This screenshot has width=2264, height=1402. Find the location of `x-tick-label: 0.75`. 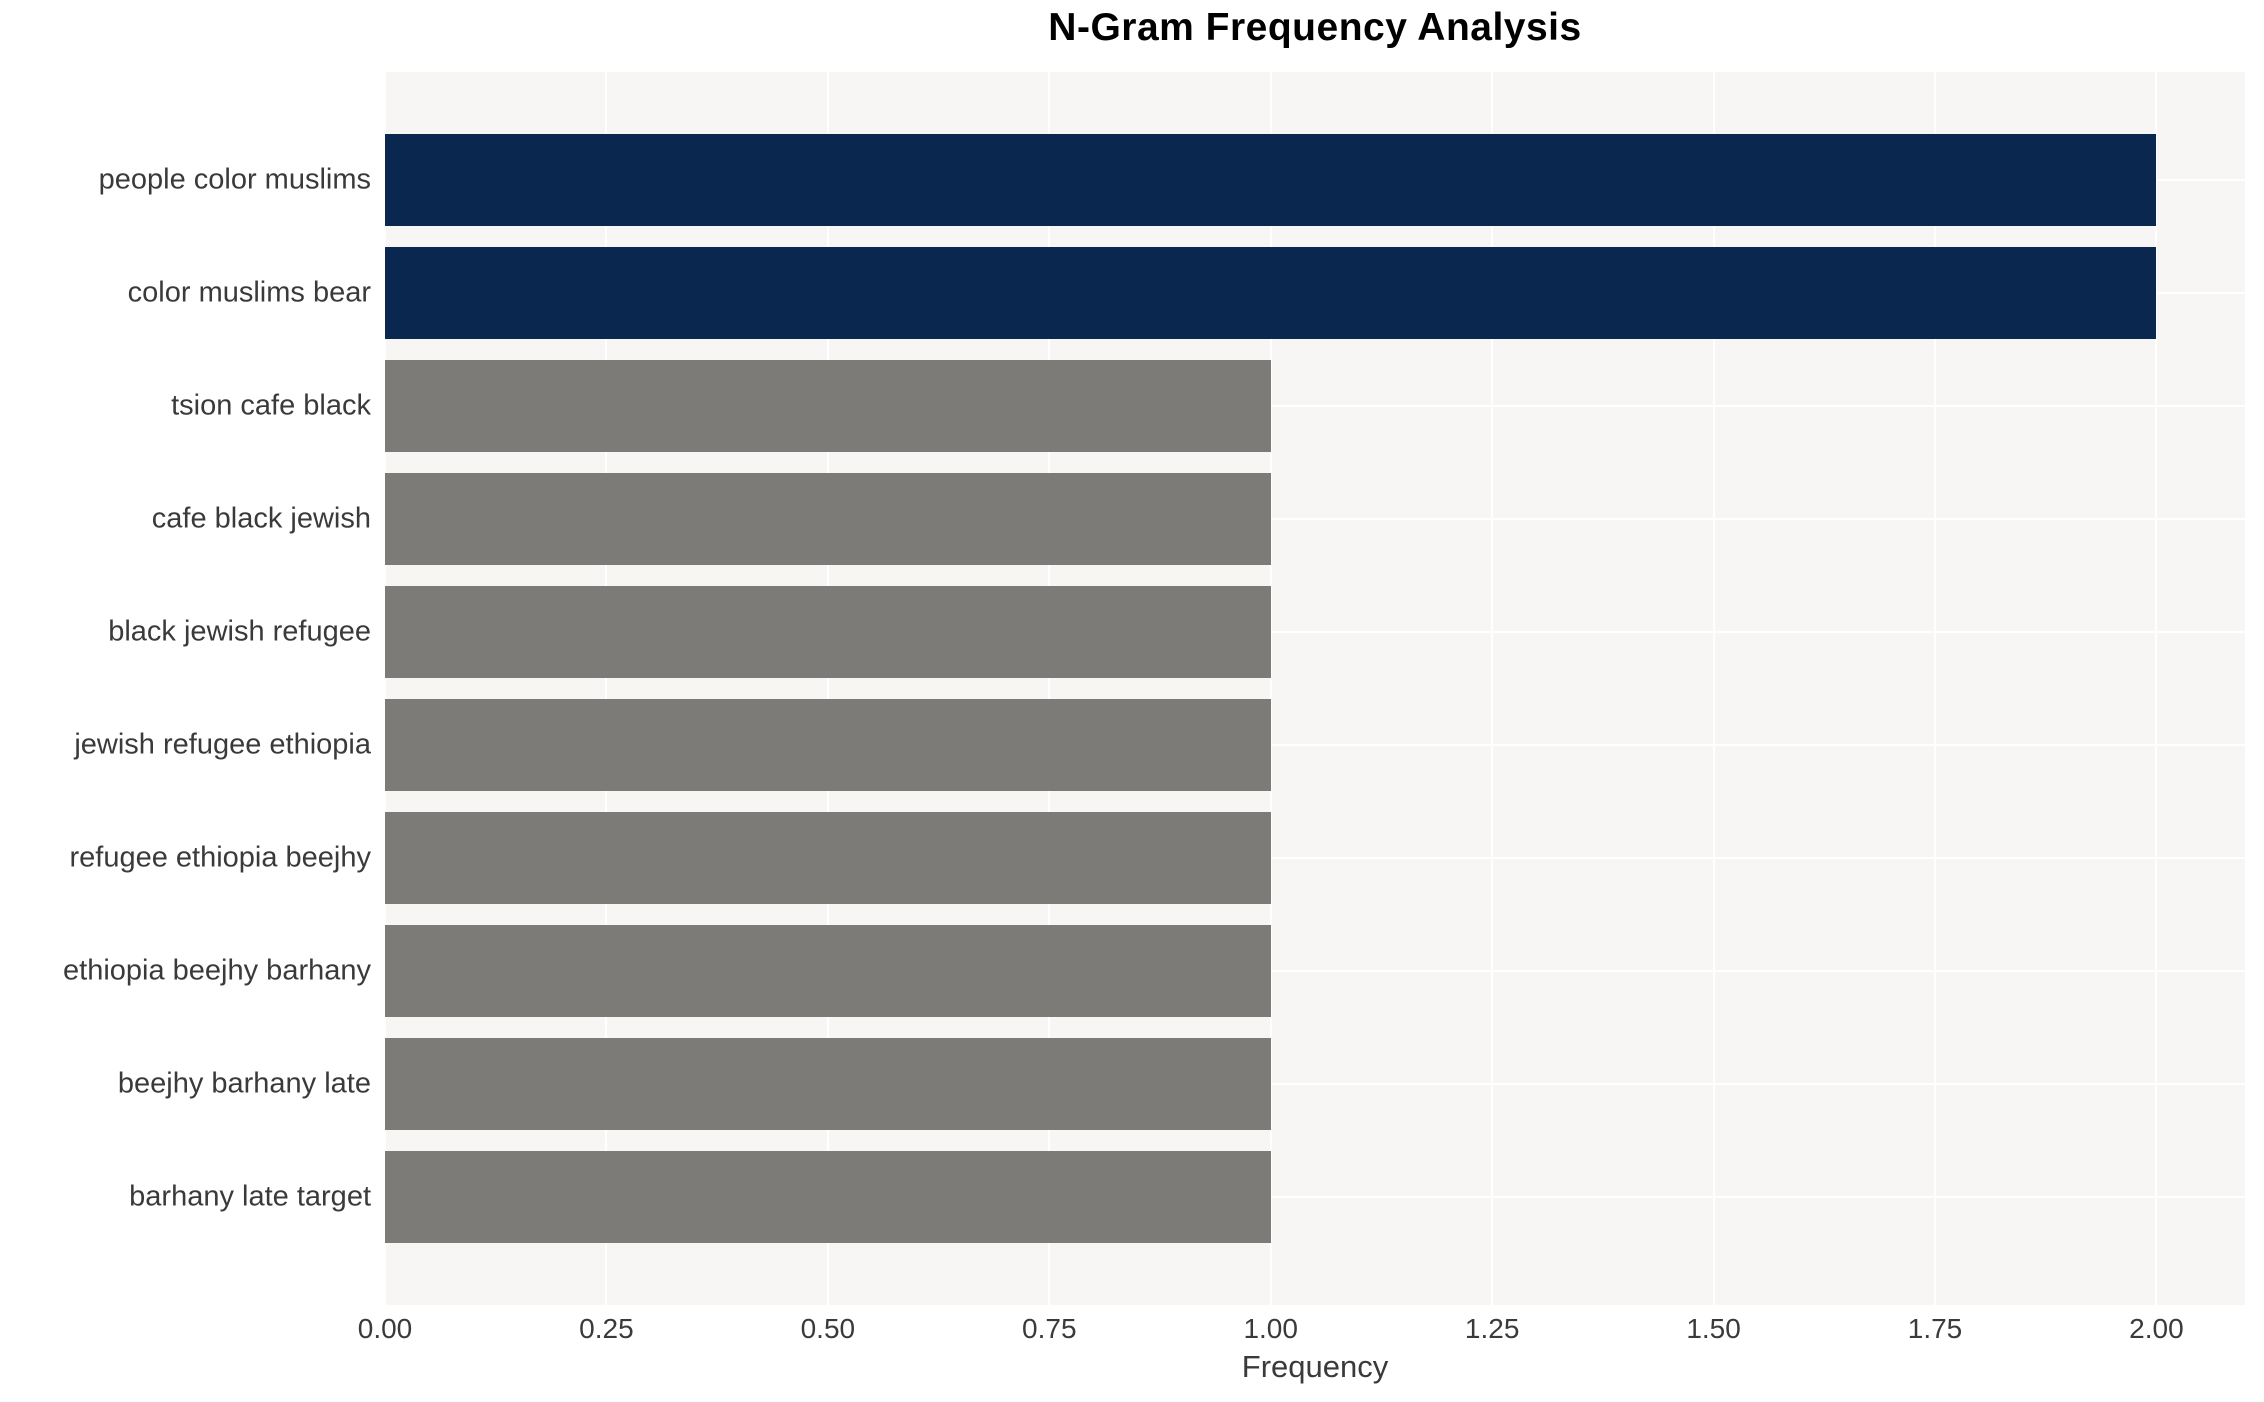

x-tick-label: 0.75 is located at coordinates (1049, 1328).